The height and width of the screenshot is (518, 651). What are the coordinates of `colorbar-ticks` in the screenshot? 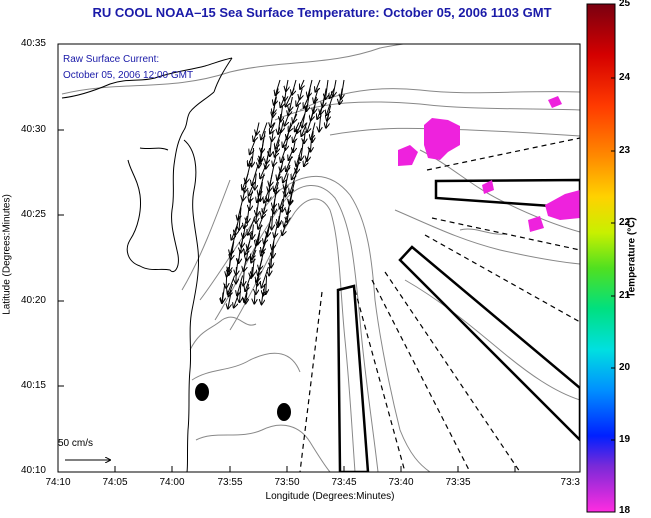 It's located at (613, 259).